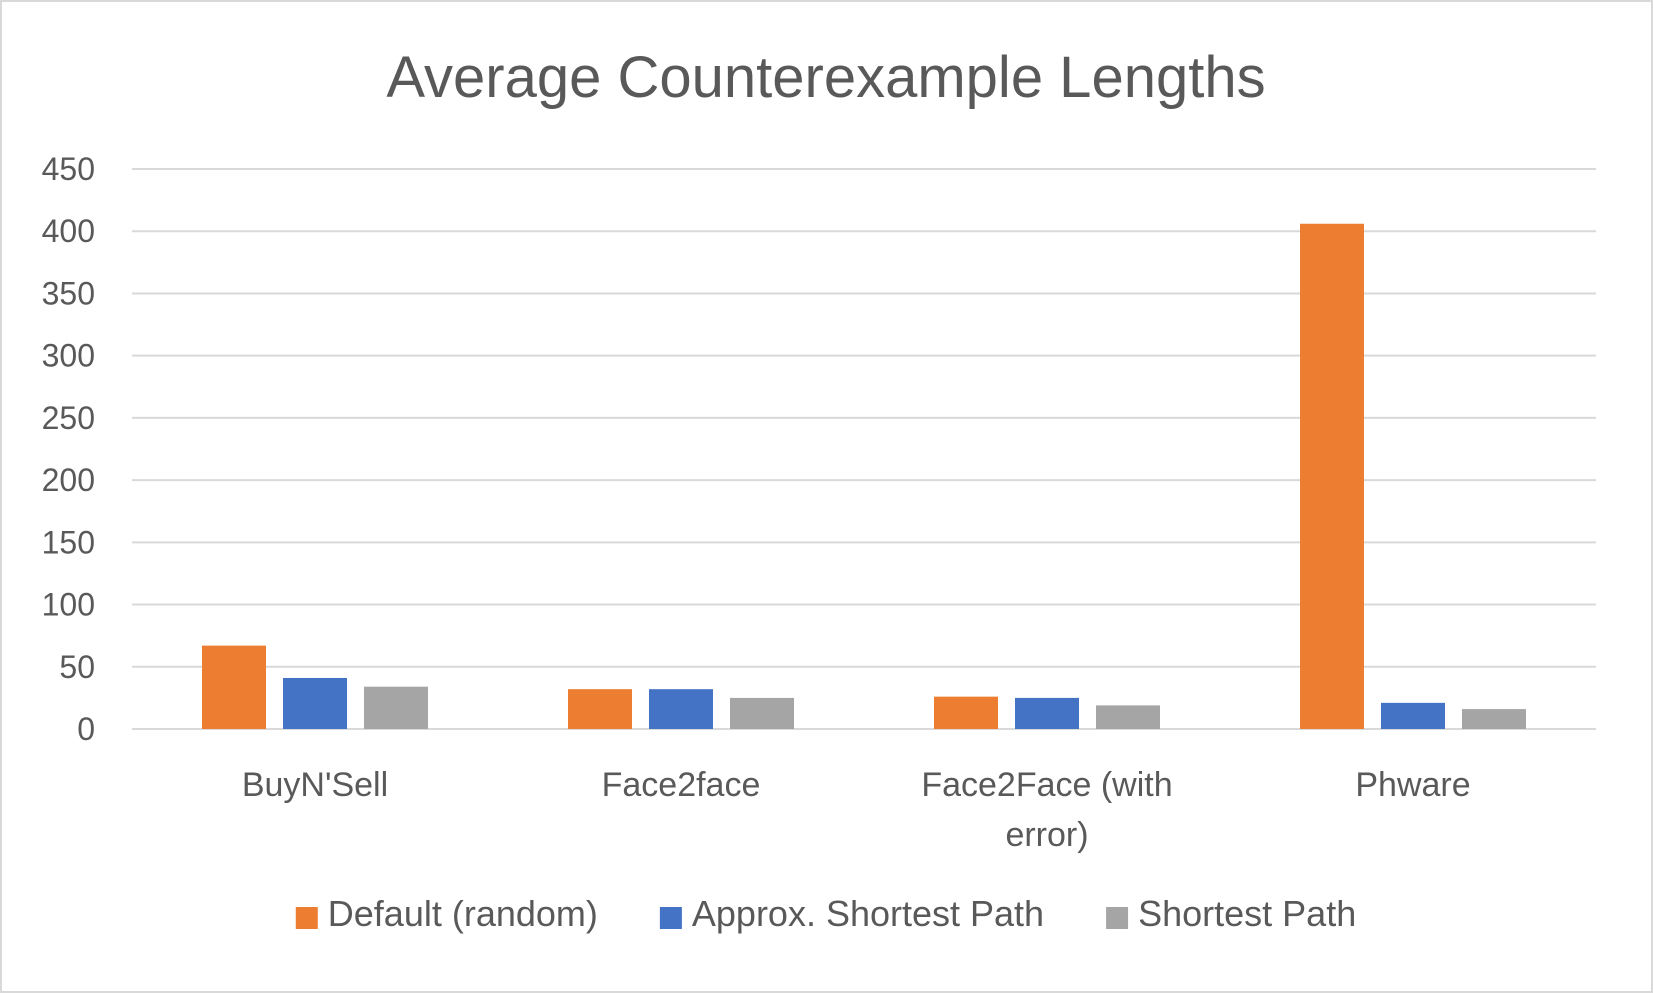 The image size is (1653, 993). What do you see at coordinates (68, 169) in the screenshot?
I see `y-tick-label: 450` at bounding box center [68, 169].